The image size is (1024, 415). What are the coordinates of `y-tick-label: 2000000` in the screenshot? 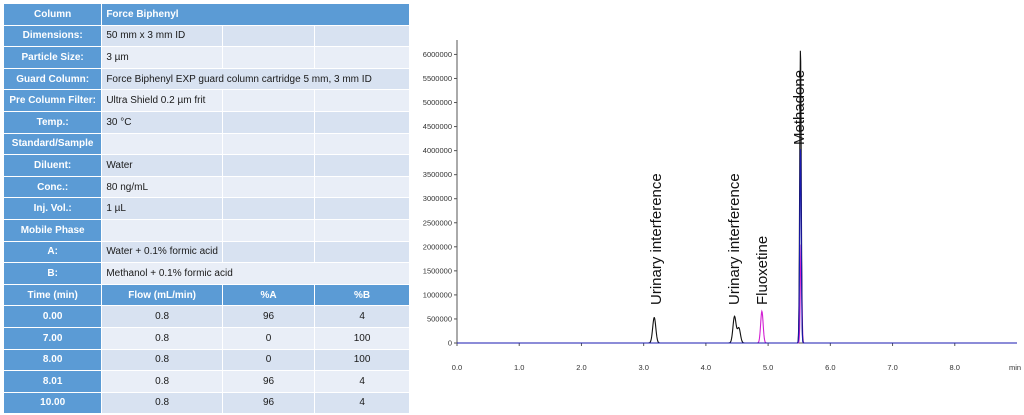 It's located at (437, 246).